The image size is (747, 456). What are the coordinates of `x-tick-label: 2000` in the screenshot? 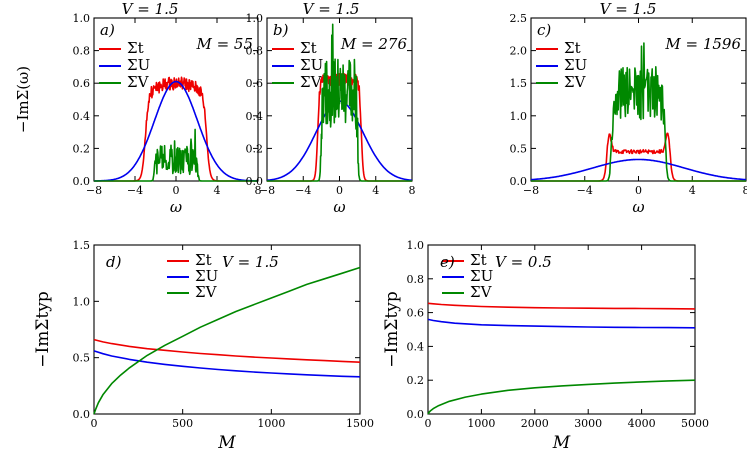 It's located at (535, 423).